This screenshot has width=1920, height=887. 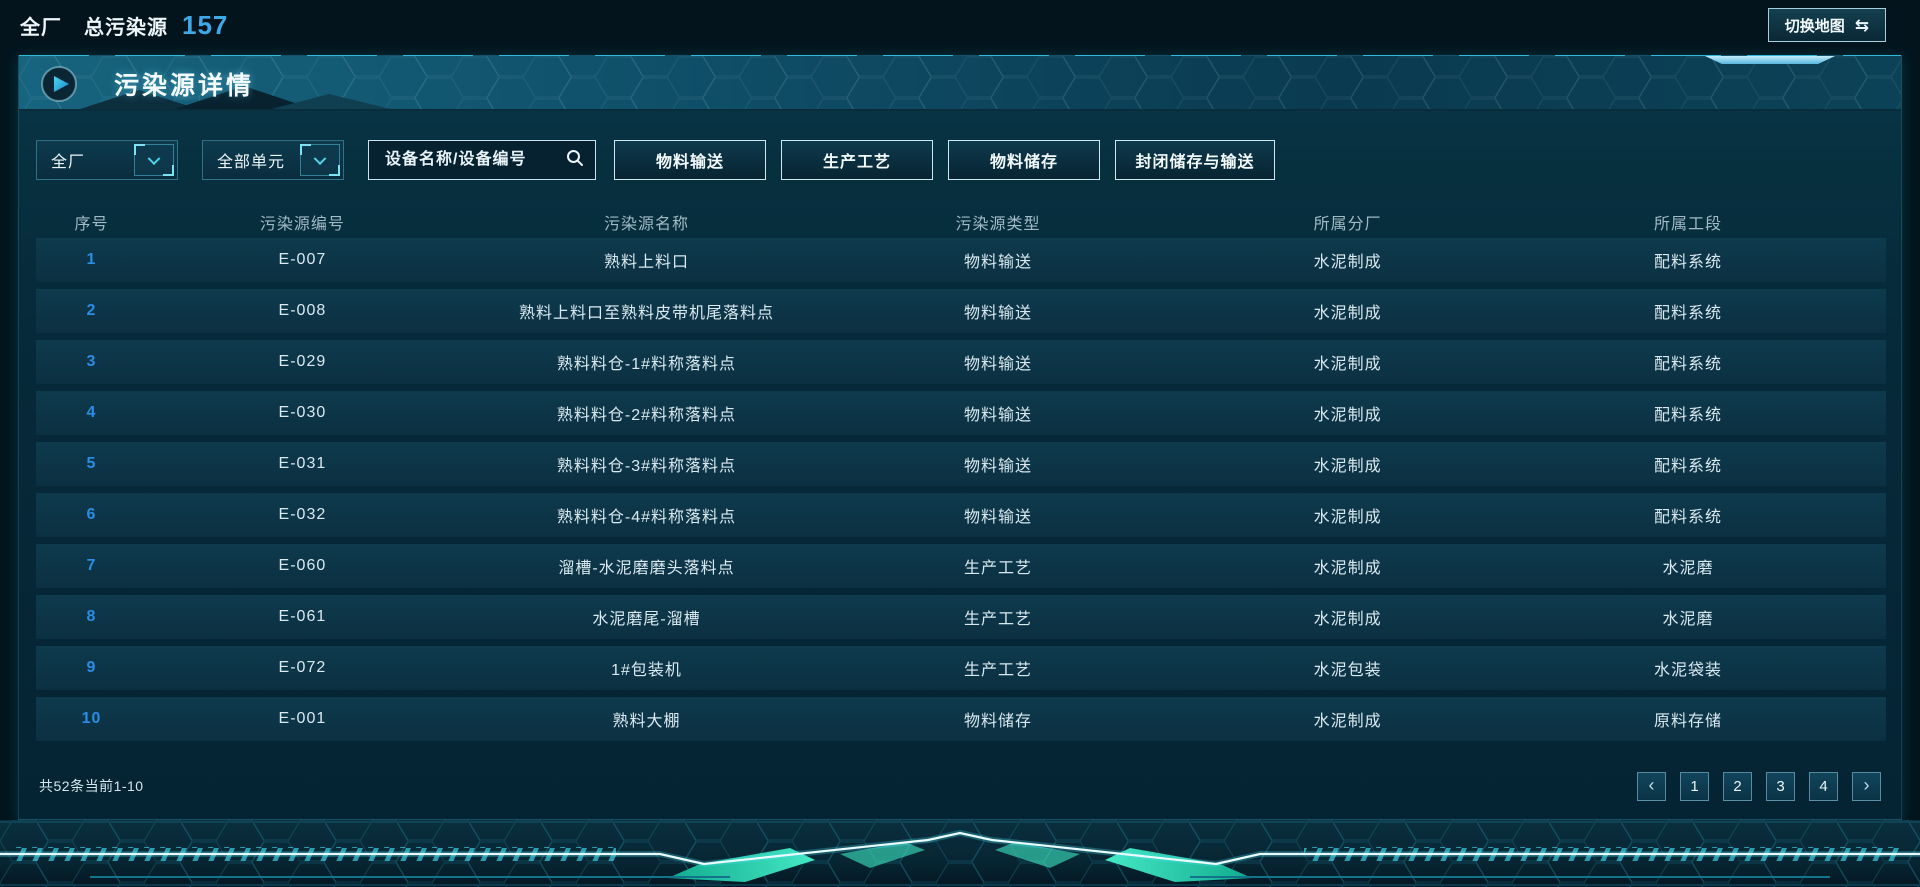 I want to click on table-row: 3 E-029 熟料料仓-1#料称落料点 物料输送 水泥制成 配料系统, so click(x=961, y=362).